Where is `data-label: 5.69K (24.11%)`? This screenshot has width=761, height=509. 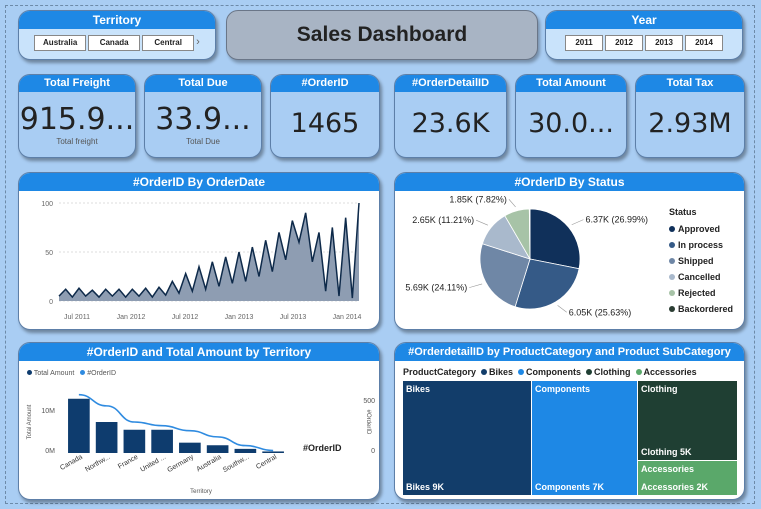
data-label: 5.69K (24.11%) is located at coordinates (436, 288).